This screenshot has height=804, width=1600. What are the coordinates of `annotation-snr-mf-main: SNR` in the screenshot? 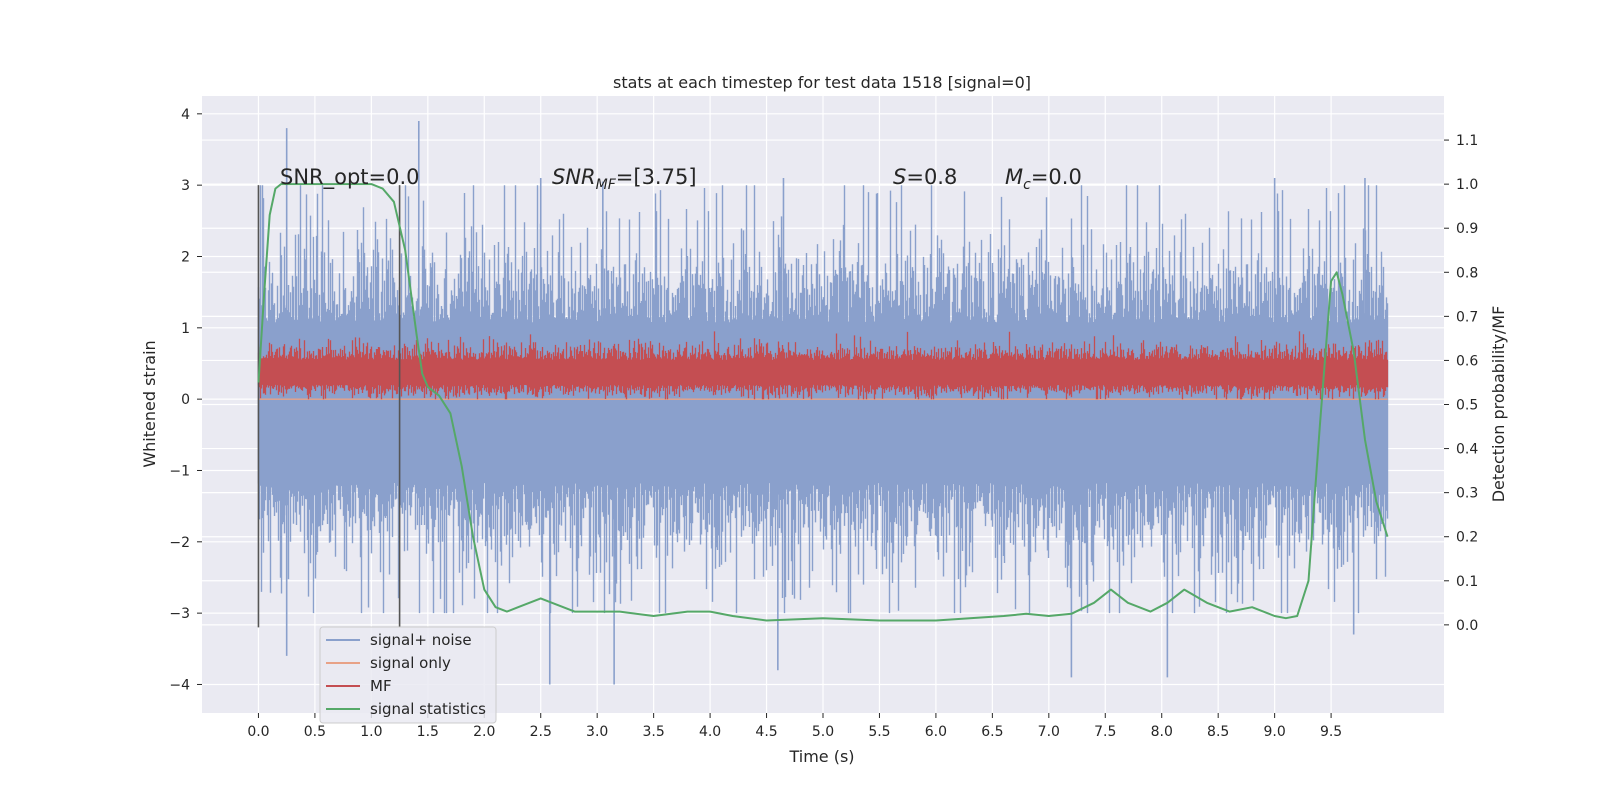 It's located at (574, 177).